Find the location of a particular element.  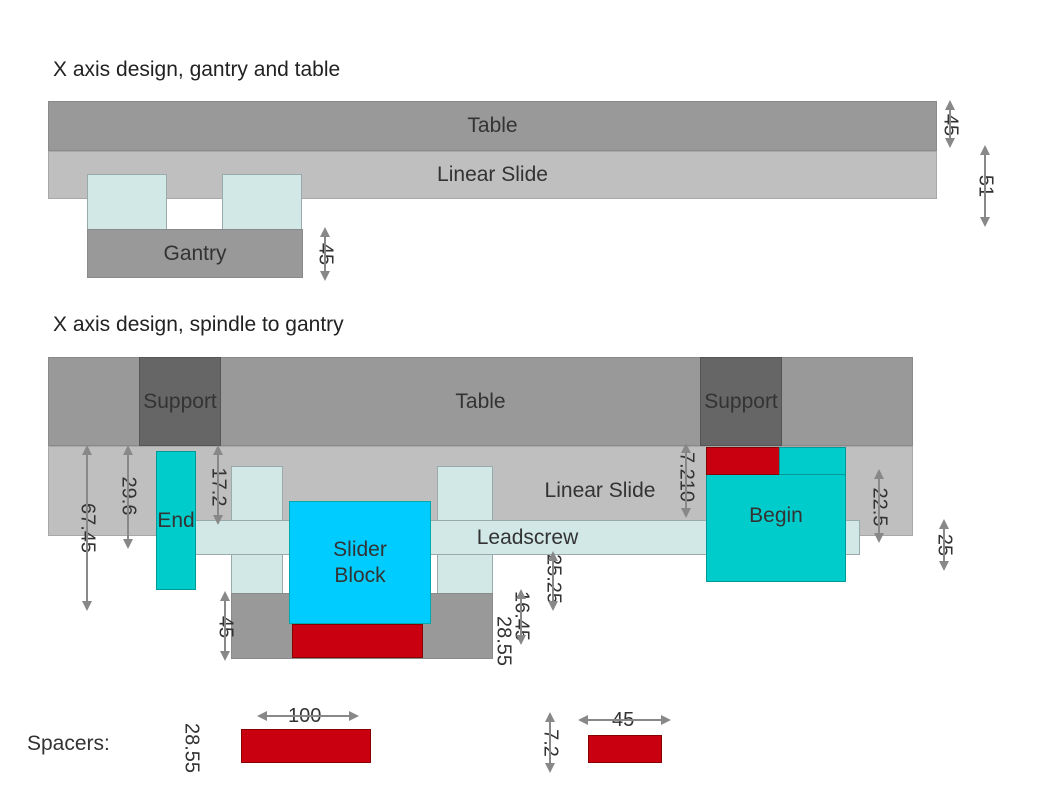

section2-title: X axis design, spindle to gantry is located at coordinates (198, 324).